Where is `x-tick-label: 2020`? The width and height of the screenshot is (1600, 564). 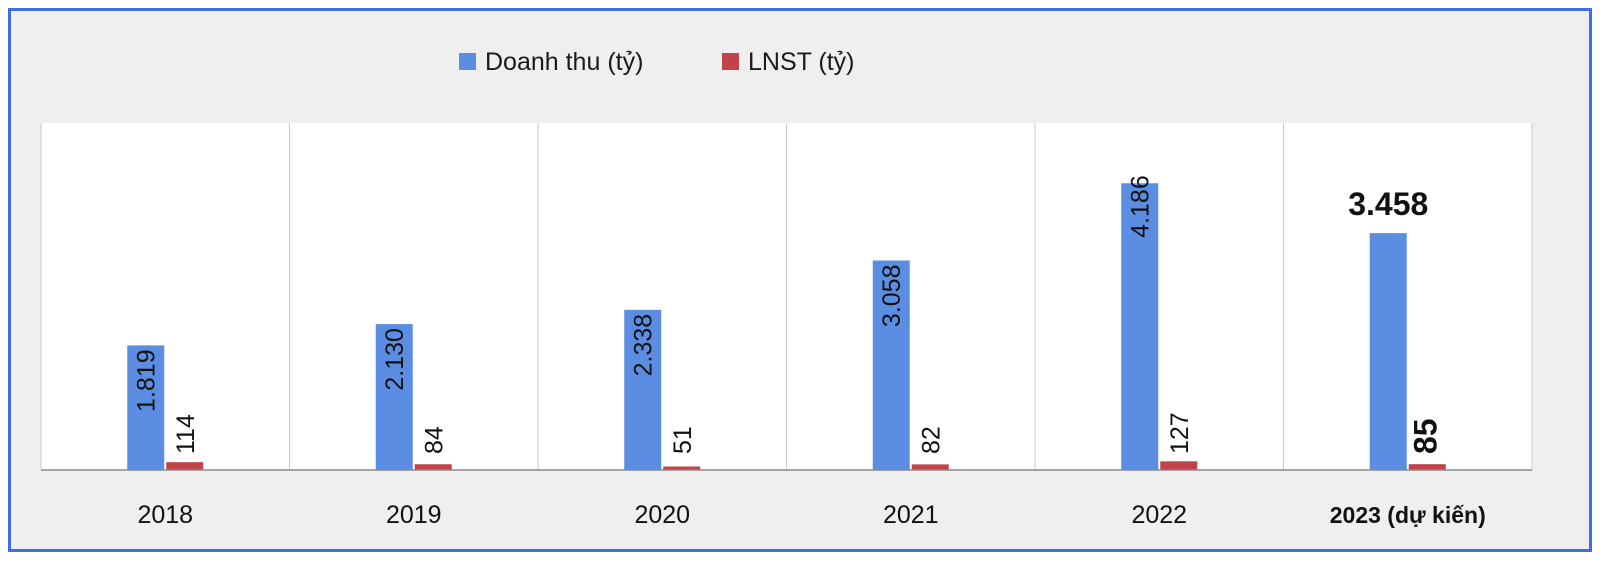 x-tick-label: 2020 is located at coordinates (662, 515).